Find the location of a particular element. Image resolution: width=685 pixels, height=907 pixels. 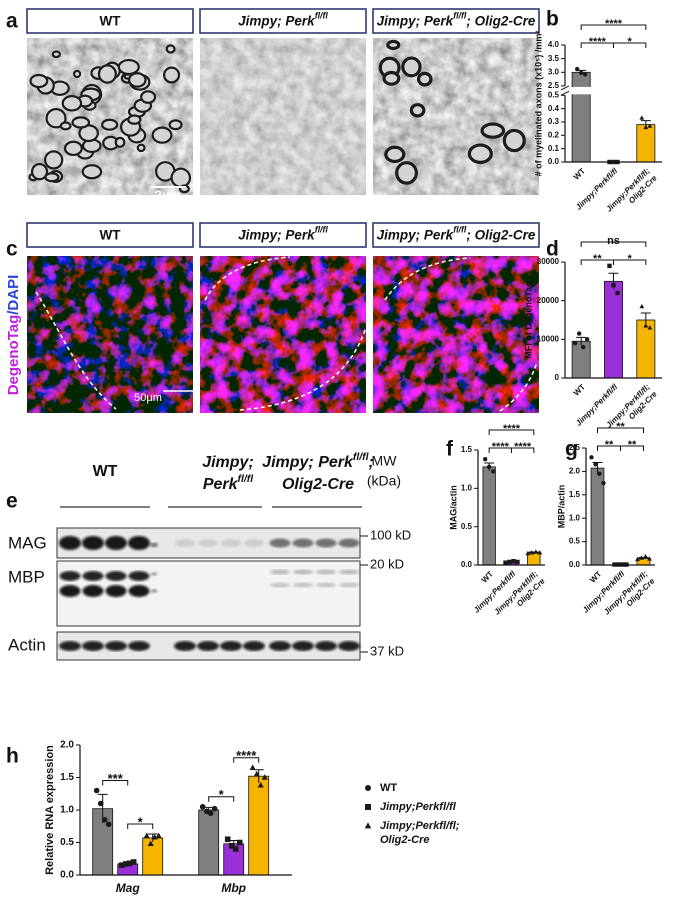

fluorescence-image is located at coordinates (456, 334).